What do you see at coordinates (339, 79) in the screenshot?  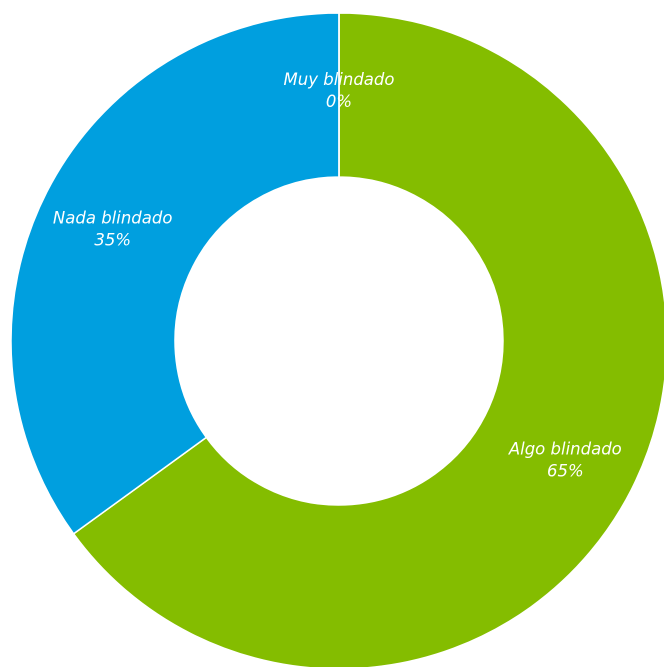 I see `slice-label-muy-blindado: Muy blindado` at bounding box center [339, 79].